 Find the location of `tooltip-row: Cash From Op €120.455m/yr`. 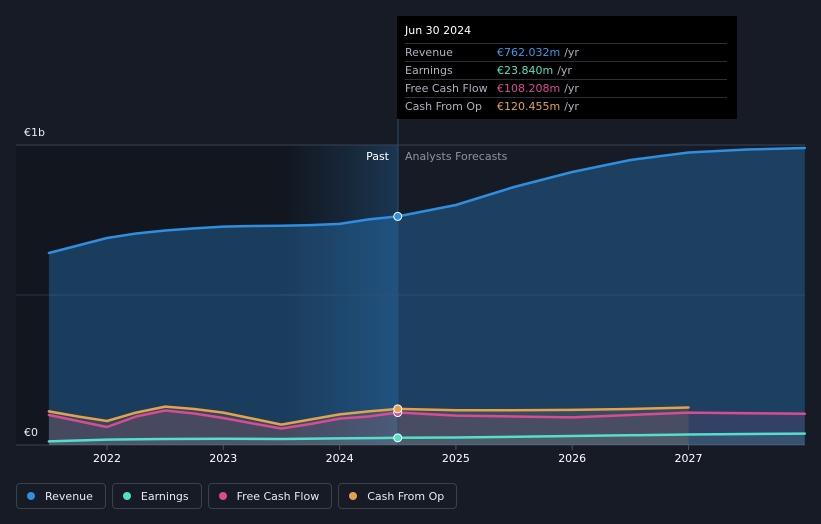

tooltip-row: Cash From Op €120.455m/yr is located at coordinates (566, 106).